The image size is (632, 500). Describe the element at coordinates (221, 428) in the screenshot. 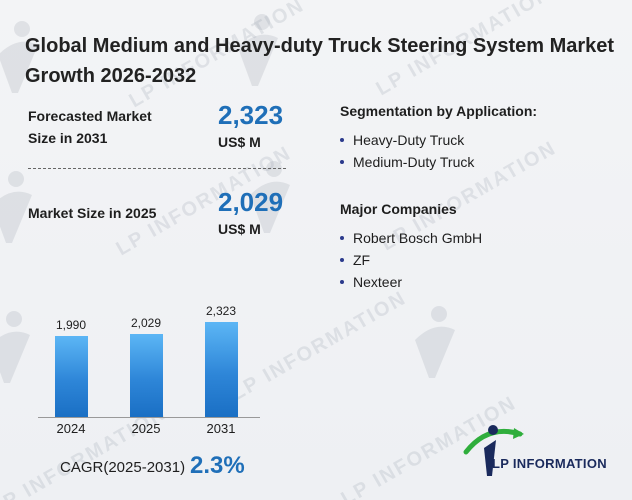

I see `bar-category-label: 2031` at that location.